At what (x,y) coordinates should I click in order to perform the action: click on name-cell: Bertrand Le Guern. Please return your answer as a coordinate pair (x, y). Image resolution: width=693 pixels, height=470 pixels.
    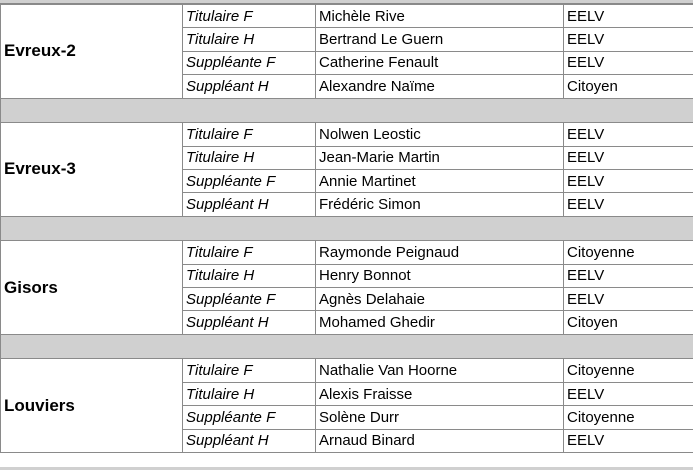
    Looking at the image, I should click on (439, 39).